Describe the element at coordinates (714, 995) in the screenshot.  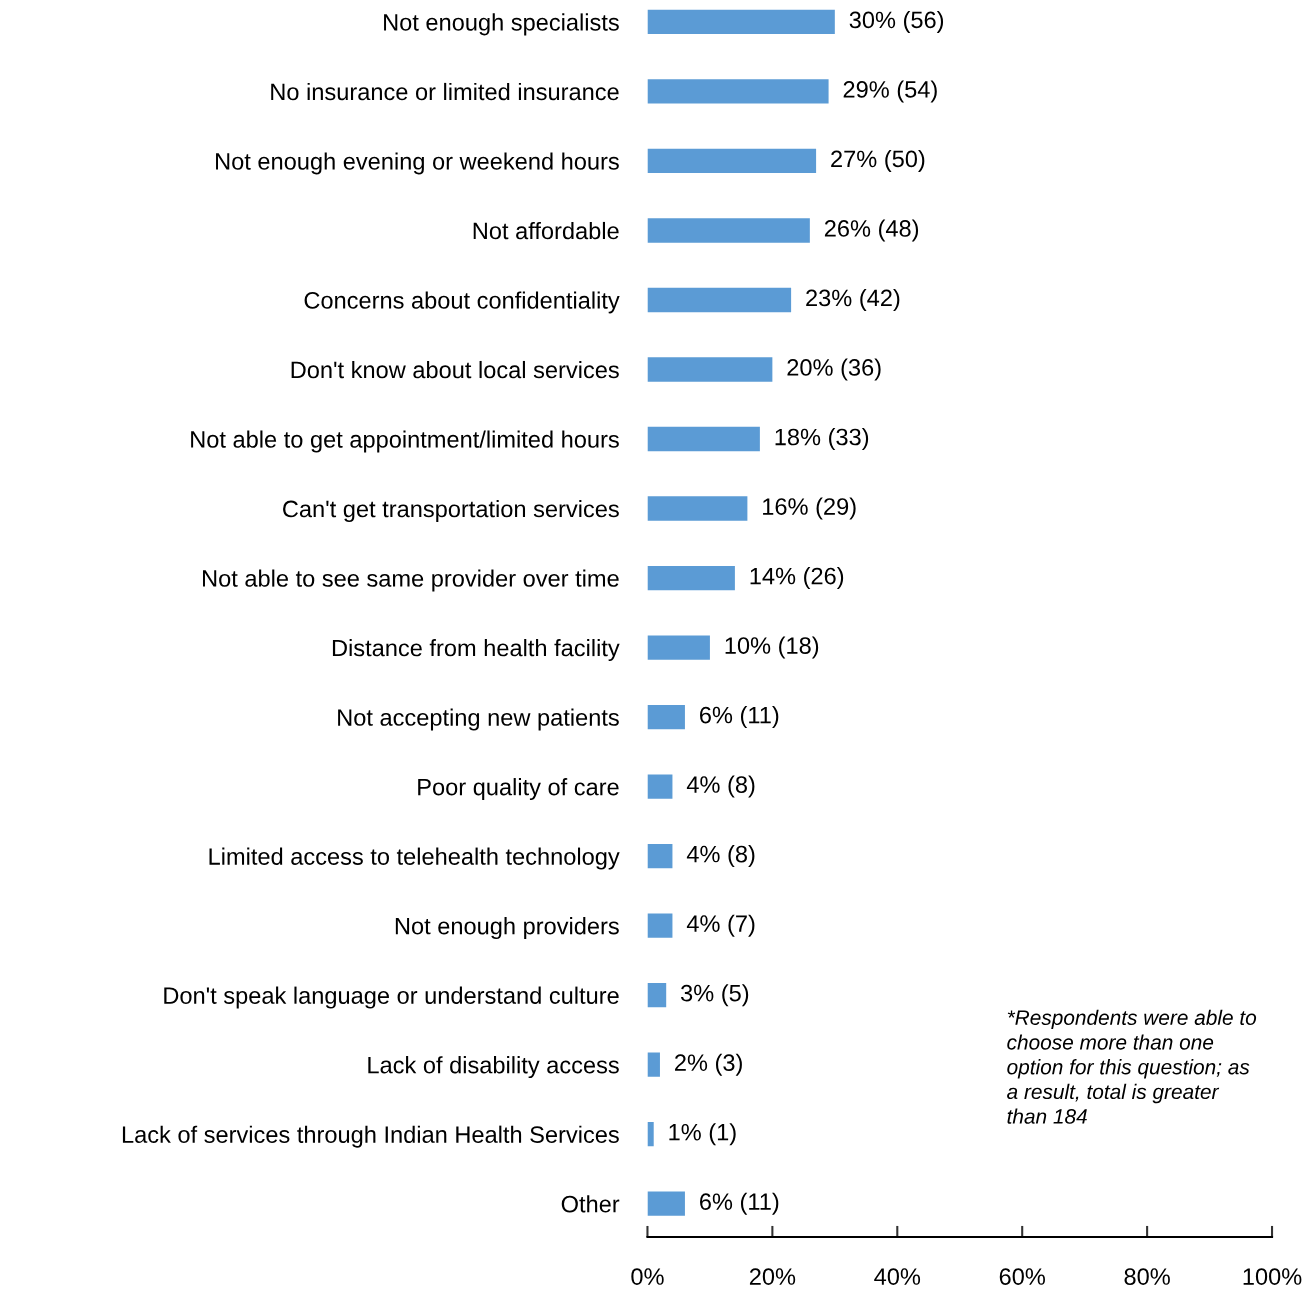
I see `data-label: 3% (5)` at that location.